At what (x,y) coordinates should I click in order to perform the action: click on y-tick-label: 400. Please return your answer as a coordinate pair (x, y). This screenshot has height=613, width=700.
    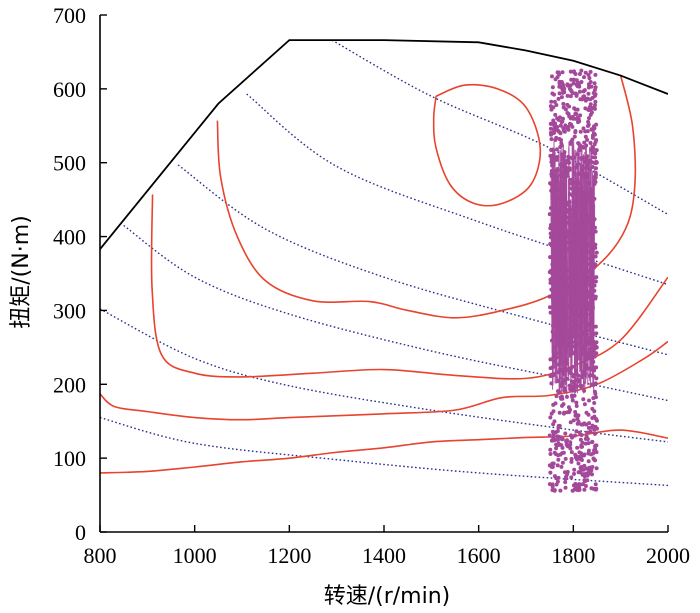
    Looking at the image, I should click on (69, 237).